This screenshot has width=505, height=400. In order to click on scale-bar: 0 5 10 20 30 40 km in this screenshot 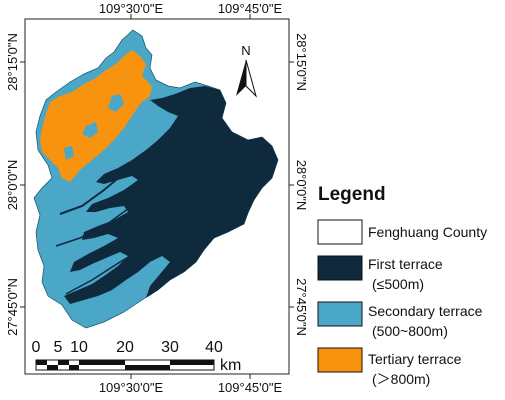, I will do `click(137, 356)`.